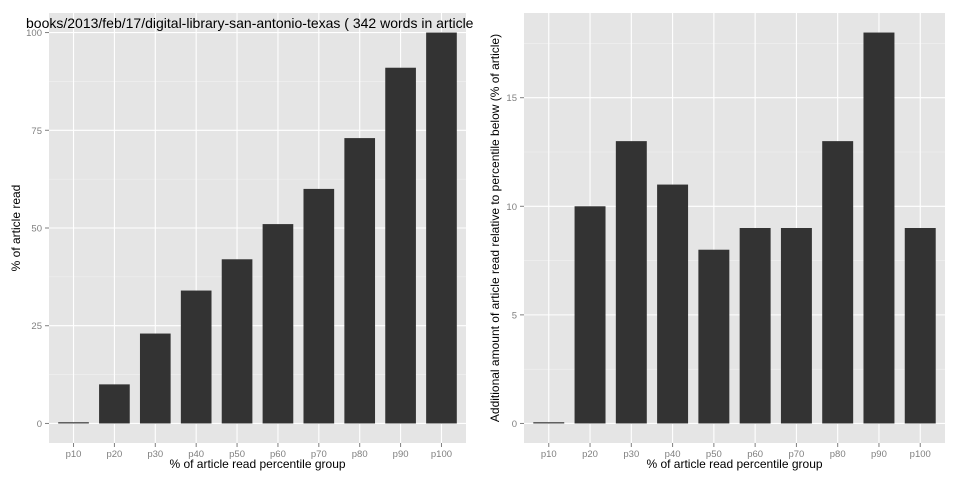 The height and width of the screenshot is (485, 960). Describe the element at coordinates (514, 315) in the screenshot. I see `y-tick-label: 5` at that location.